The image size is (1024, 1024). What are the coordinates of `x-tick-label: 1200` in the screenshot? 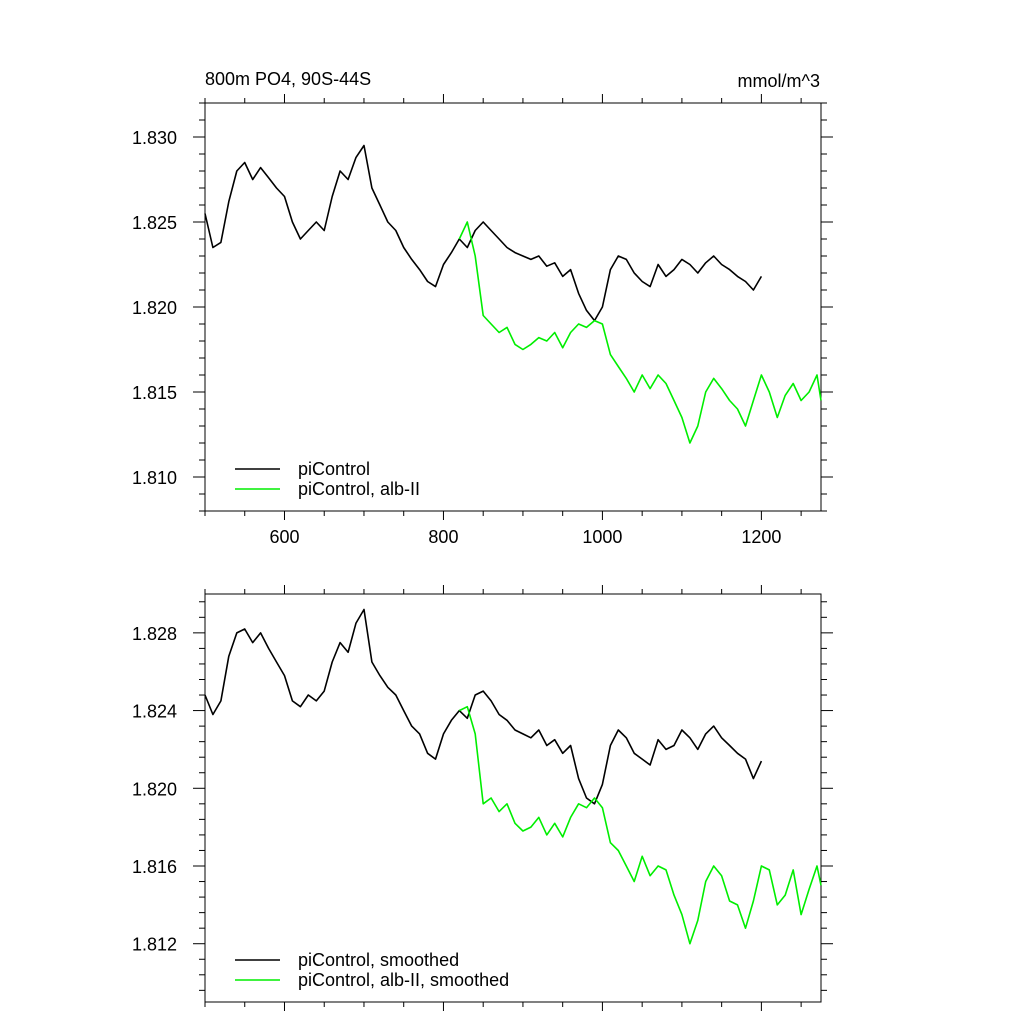 It's located at (761, 537).